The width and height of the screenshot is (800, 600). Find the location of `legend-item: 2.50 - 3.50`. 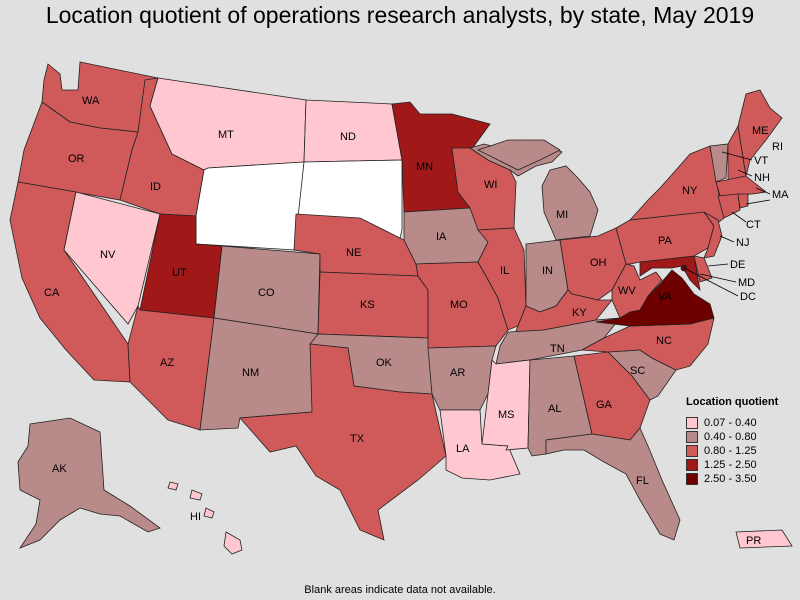

legend-item: 2.50 - 3.50 is located at coordinates (741, 479).